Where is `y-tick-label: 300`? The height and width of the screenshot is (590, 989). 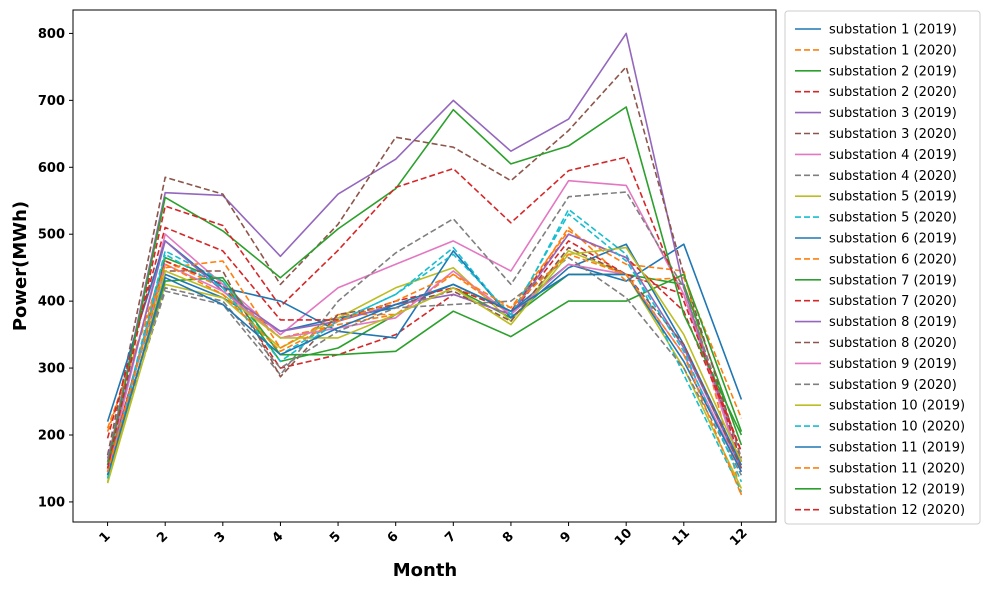 y-tick-label: 300 is located at coordinates (51, 369).